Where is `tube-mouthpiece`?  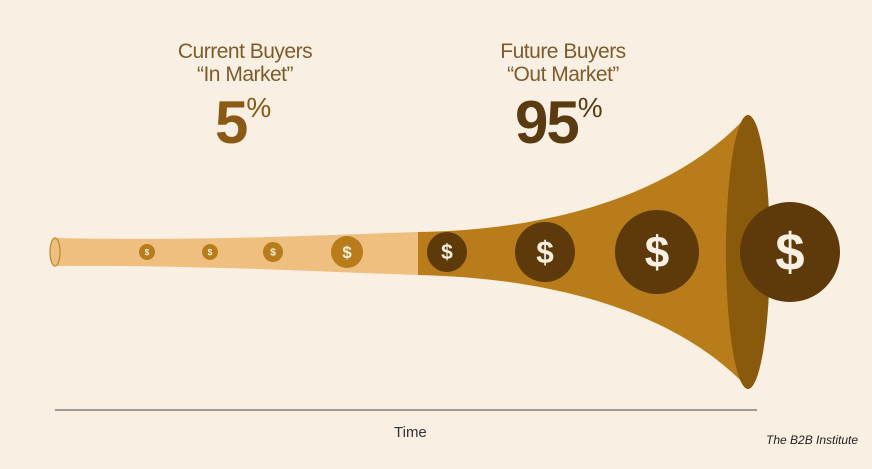 tube-mouthpiece is located at coordinates (55, 252).